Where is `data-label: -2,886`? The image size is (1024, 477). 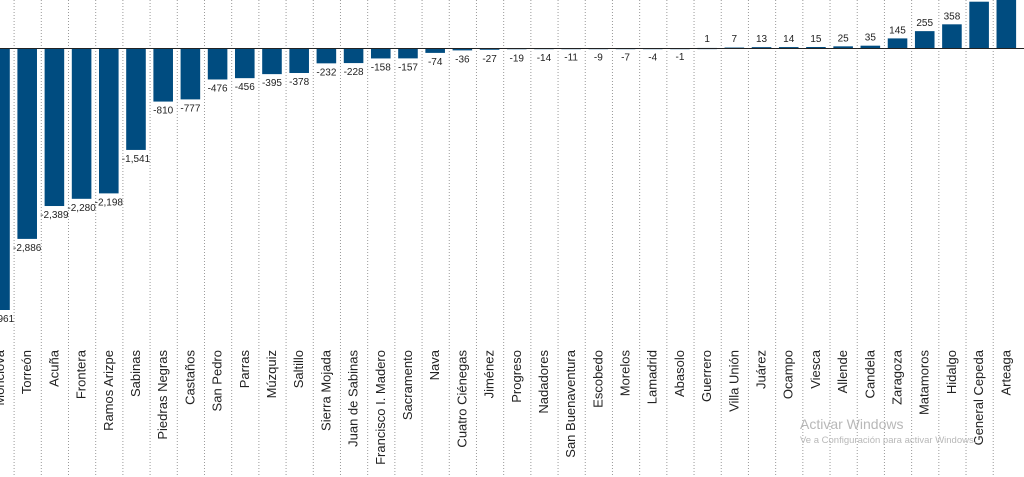
data-label: -2,886 is located at coordinates (27, 248).